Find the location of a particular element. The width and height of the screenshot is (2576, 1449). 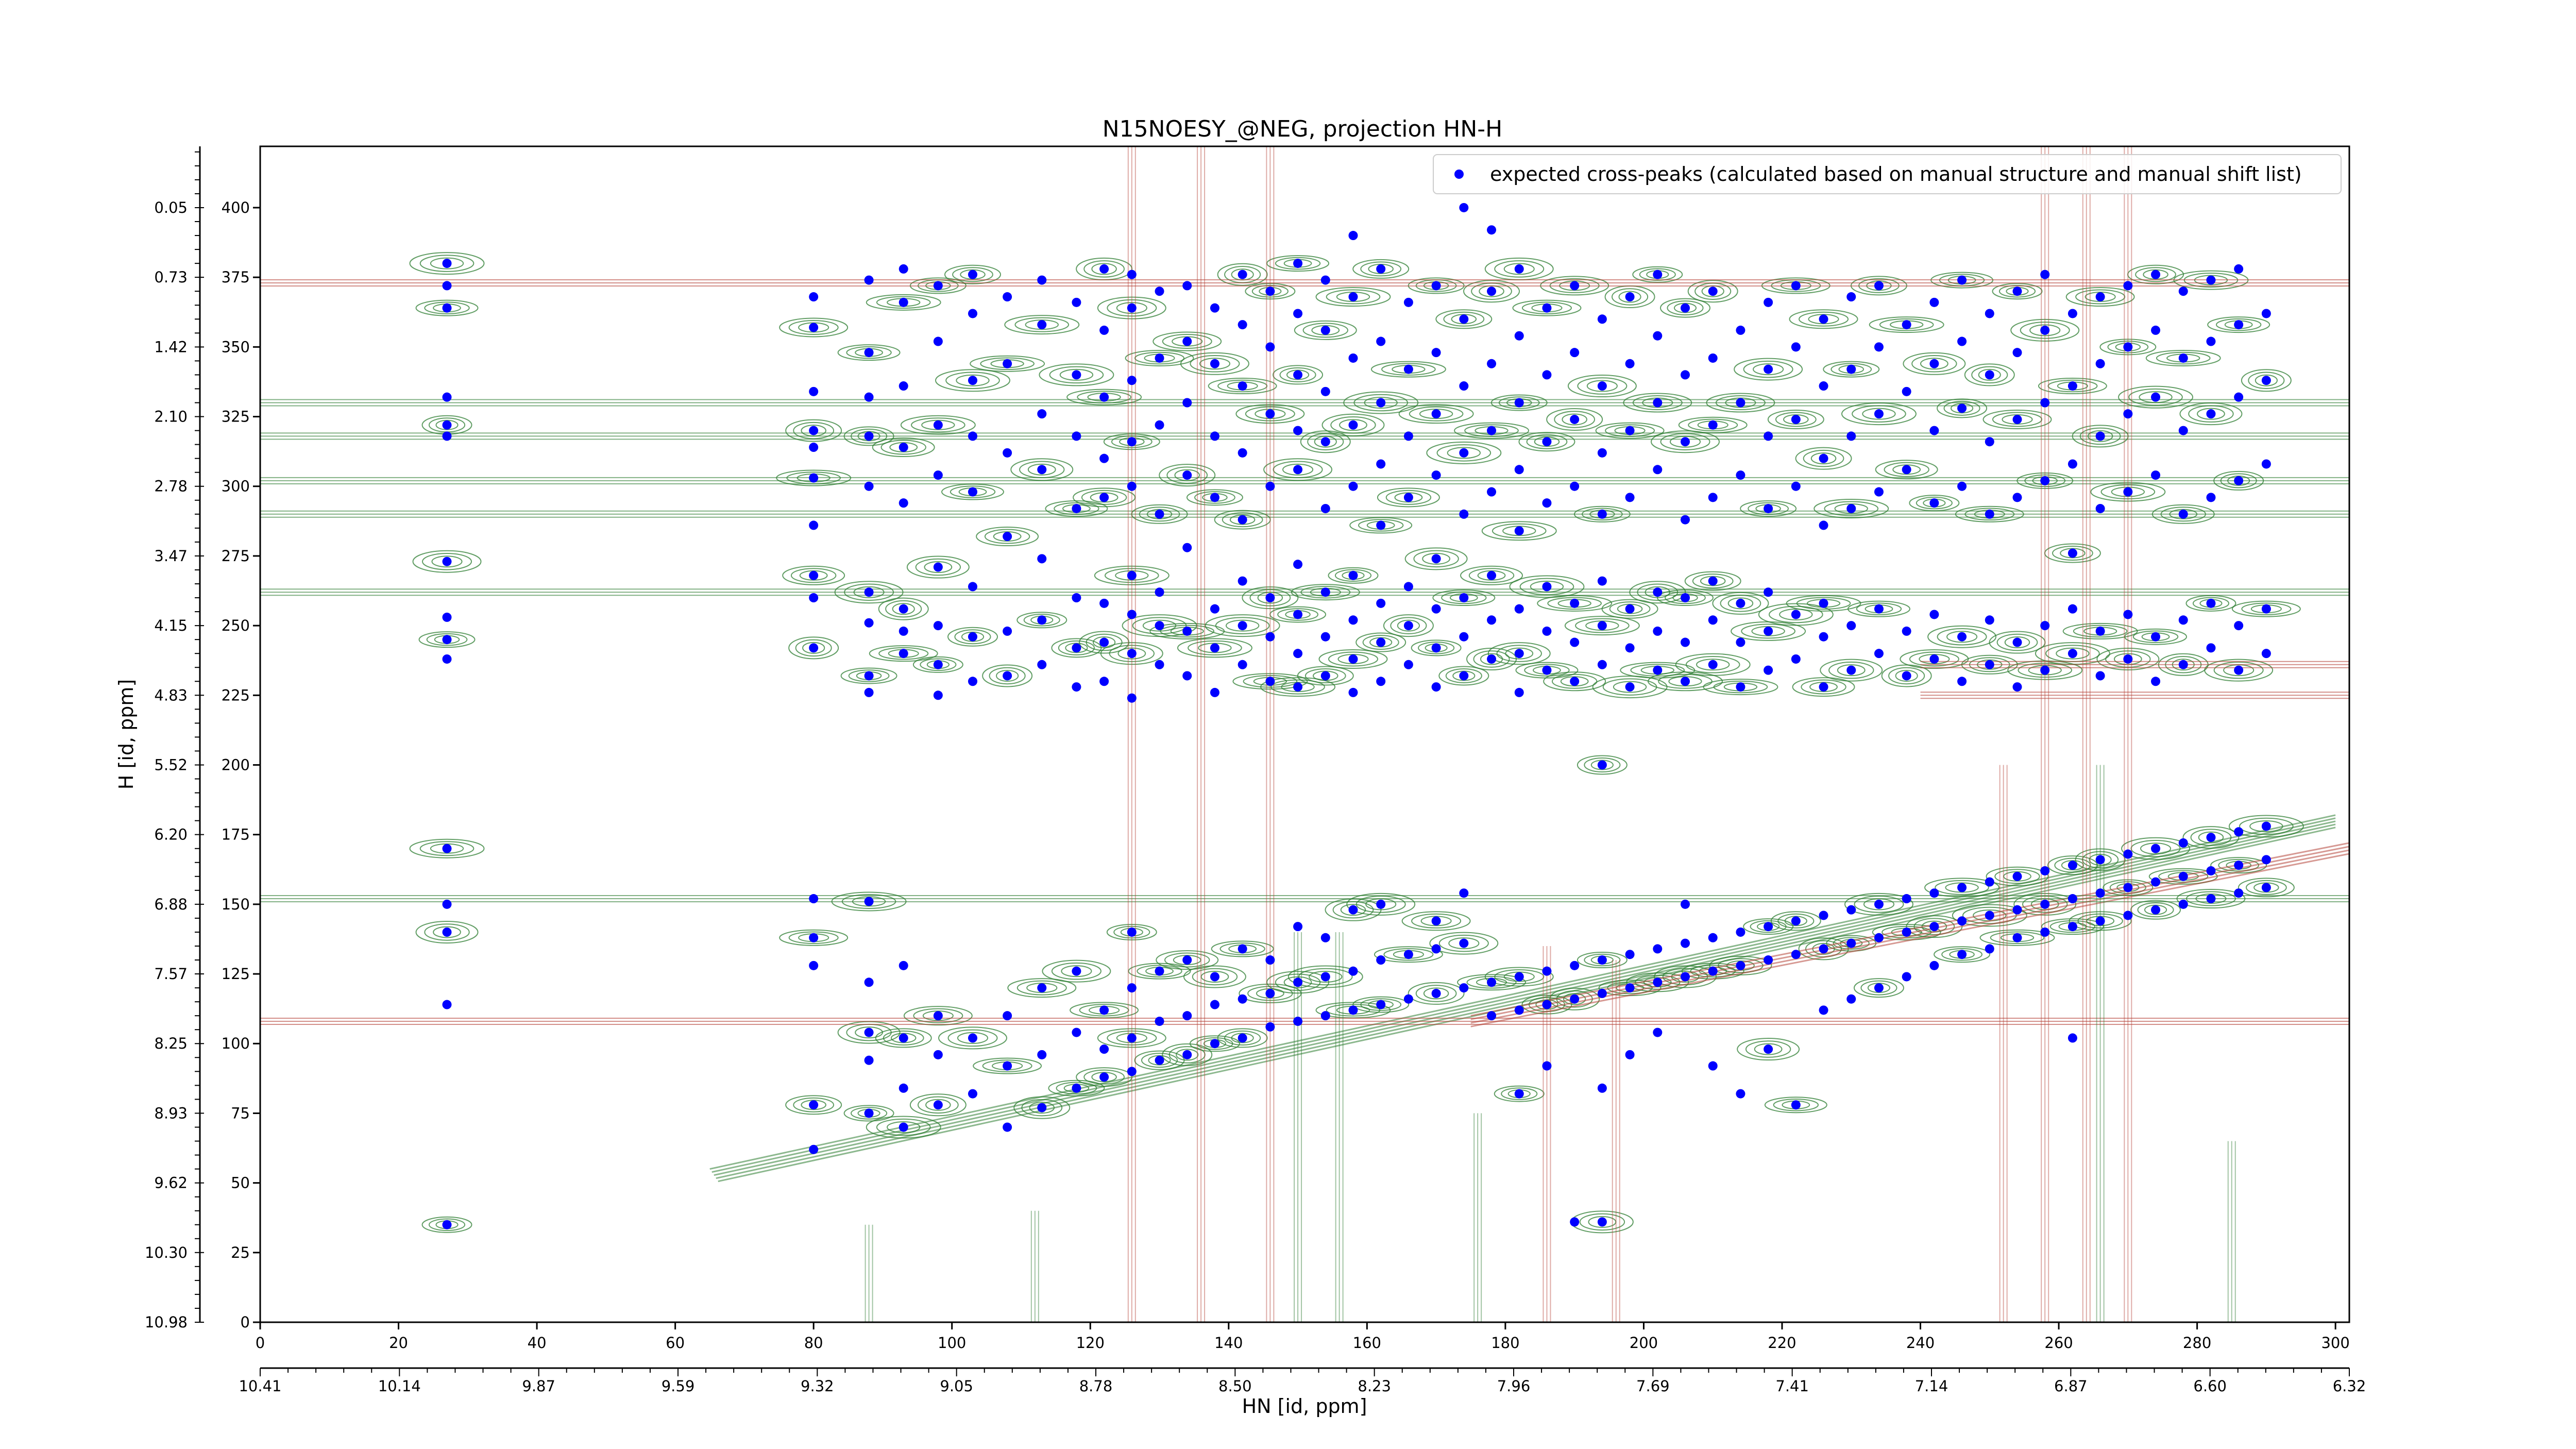

y-tick-label: 0 is located at coordinates (245, 1322).